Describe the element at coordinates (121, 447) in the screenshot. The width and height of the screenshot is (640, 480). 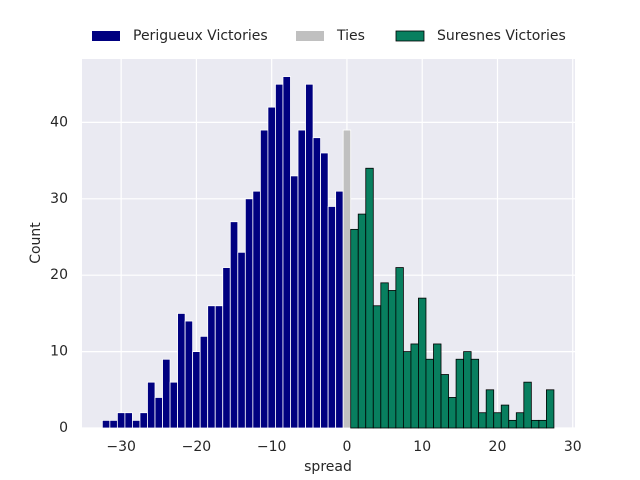
I see `x-tick-label: −30` at that location.